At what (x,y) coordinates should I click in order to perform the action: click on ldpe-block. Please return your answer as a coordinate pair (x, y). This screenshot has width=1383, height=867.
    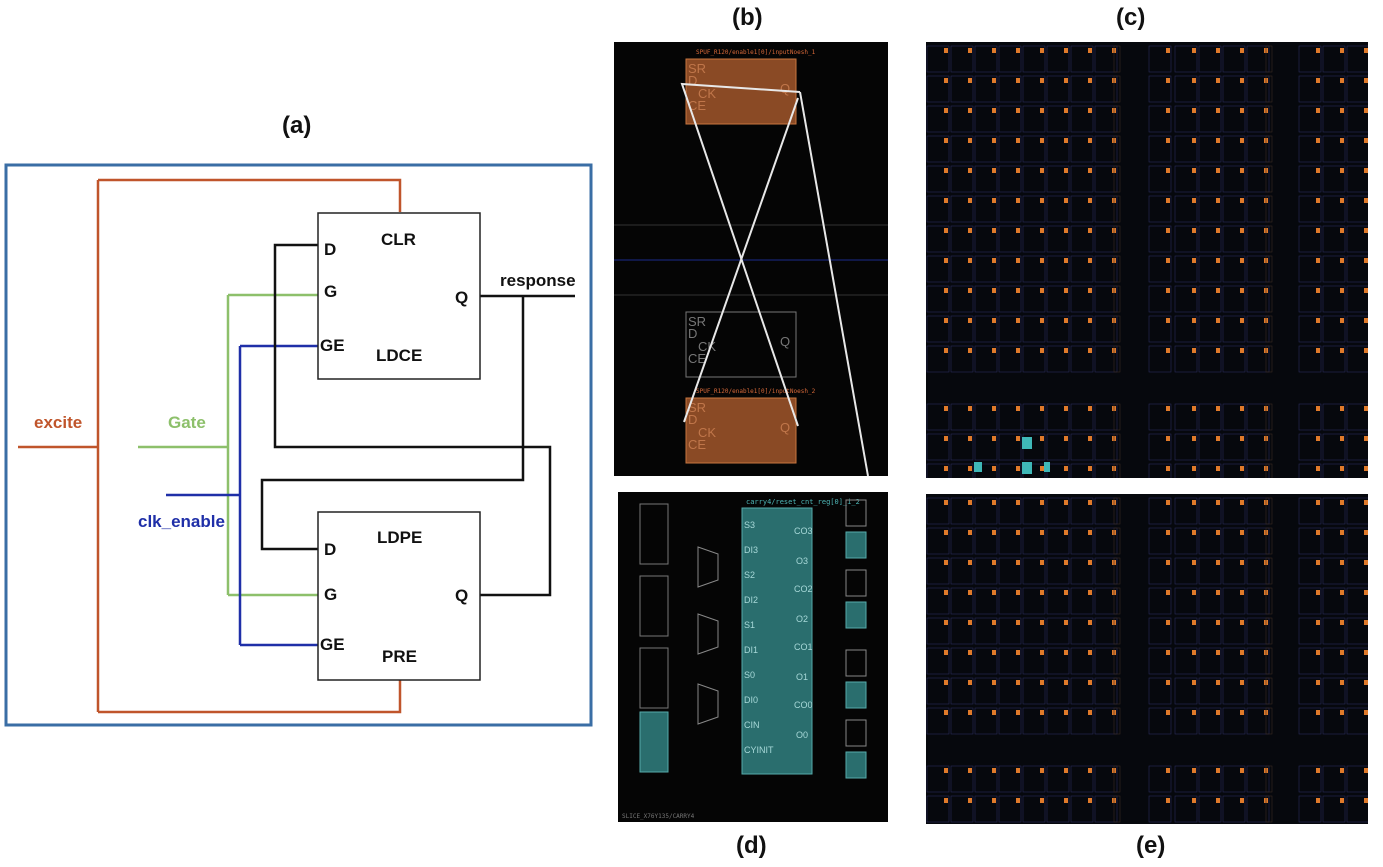
    Looking at the image, I should click on (399, 596).